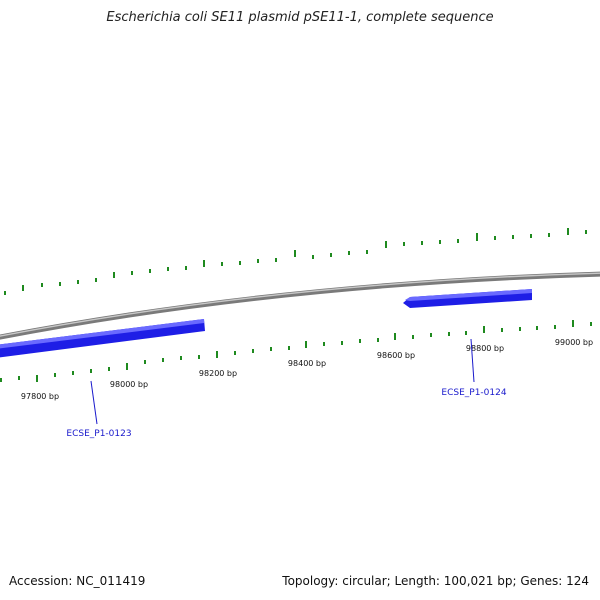  I want to click on scale-tick-track, so click(296, 351).